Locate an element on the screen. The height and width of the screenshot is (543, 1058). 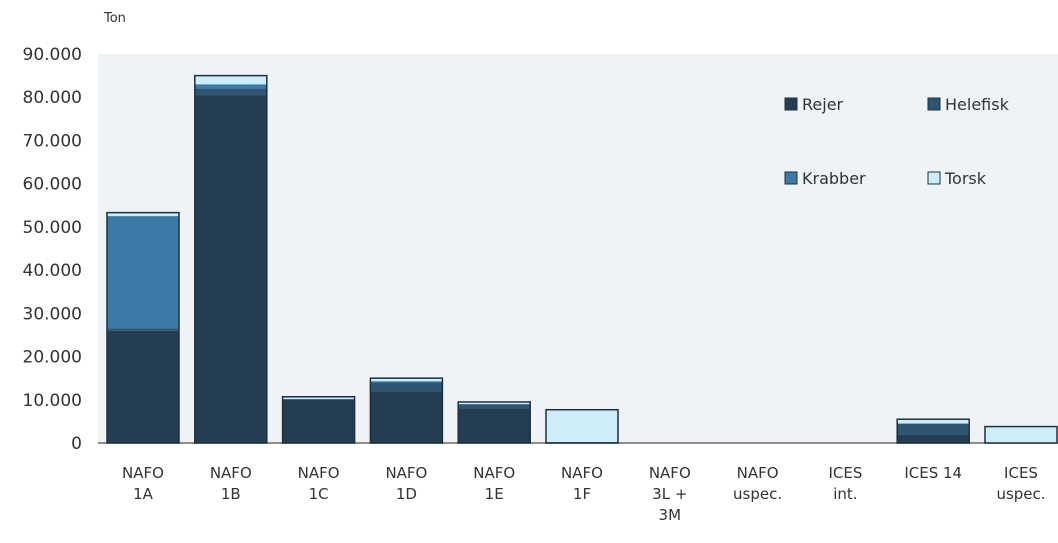
x-tick-label: ICES 14 is located at coordinates (933, 473).